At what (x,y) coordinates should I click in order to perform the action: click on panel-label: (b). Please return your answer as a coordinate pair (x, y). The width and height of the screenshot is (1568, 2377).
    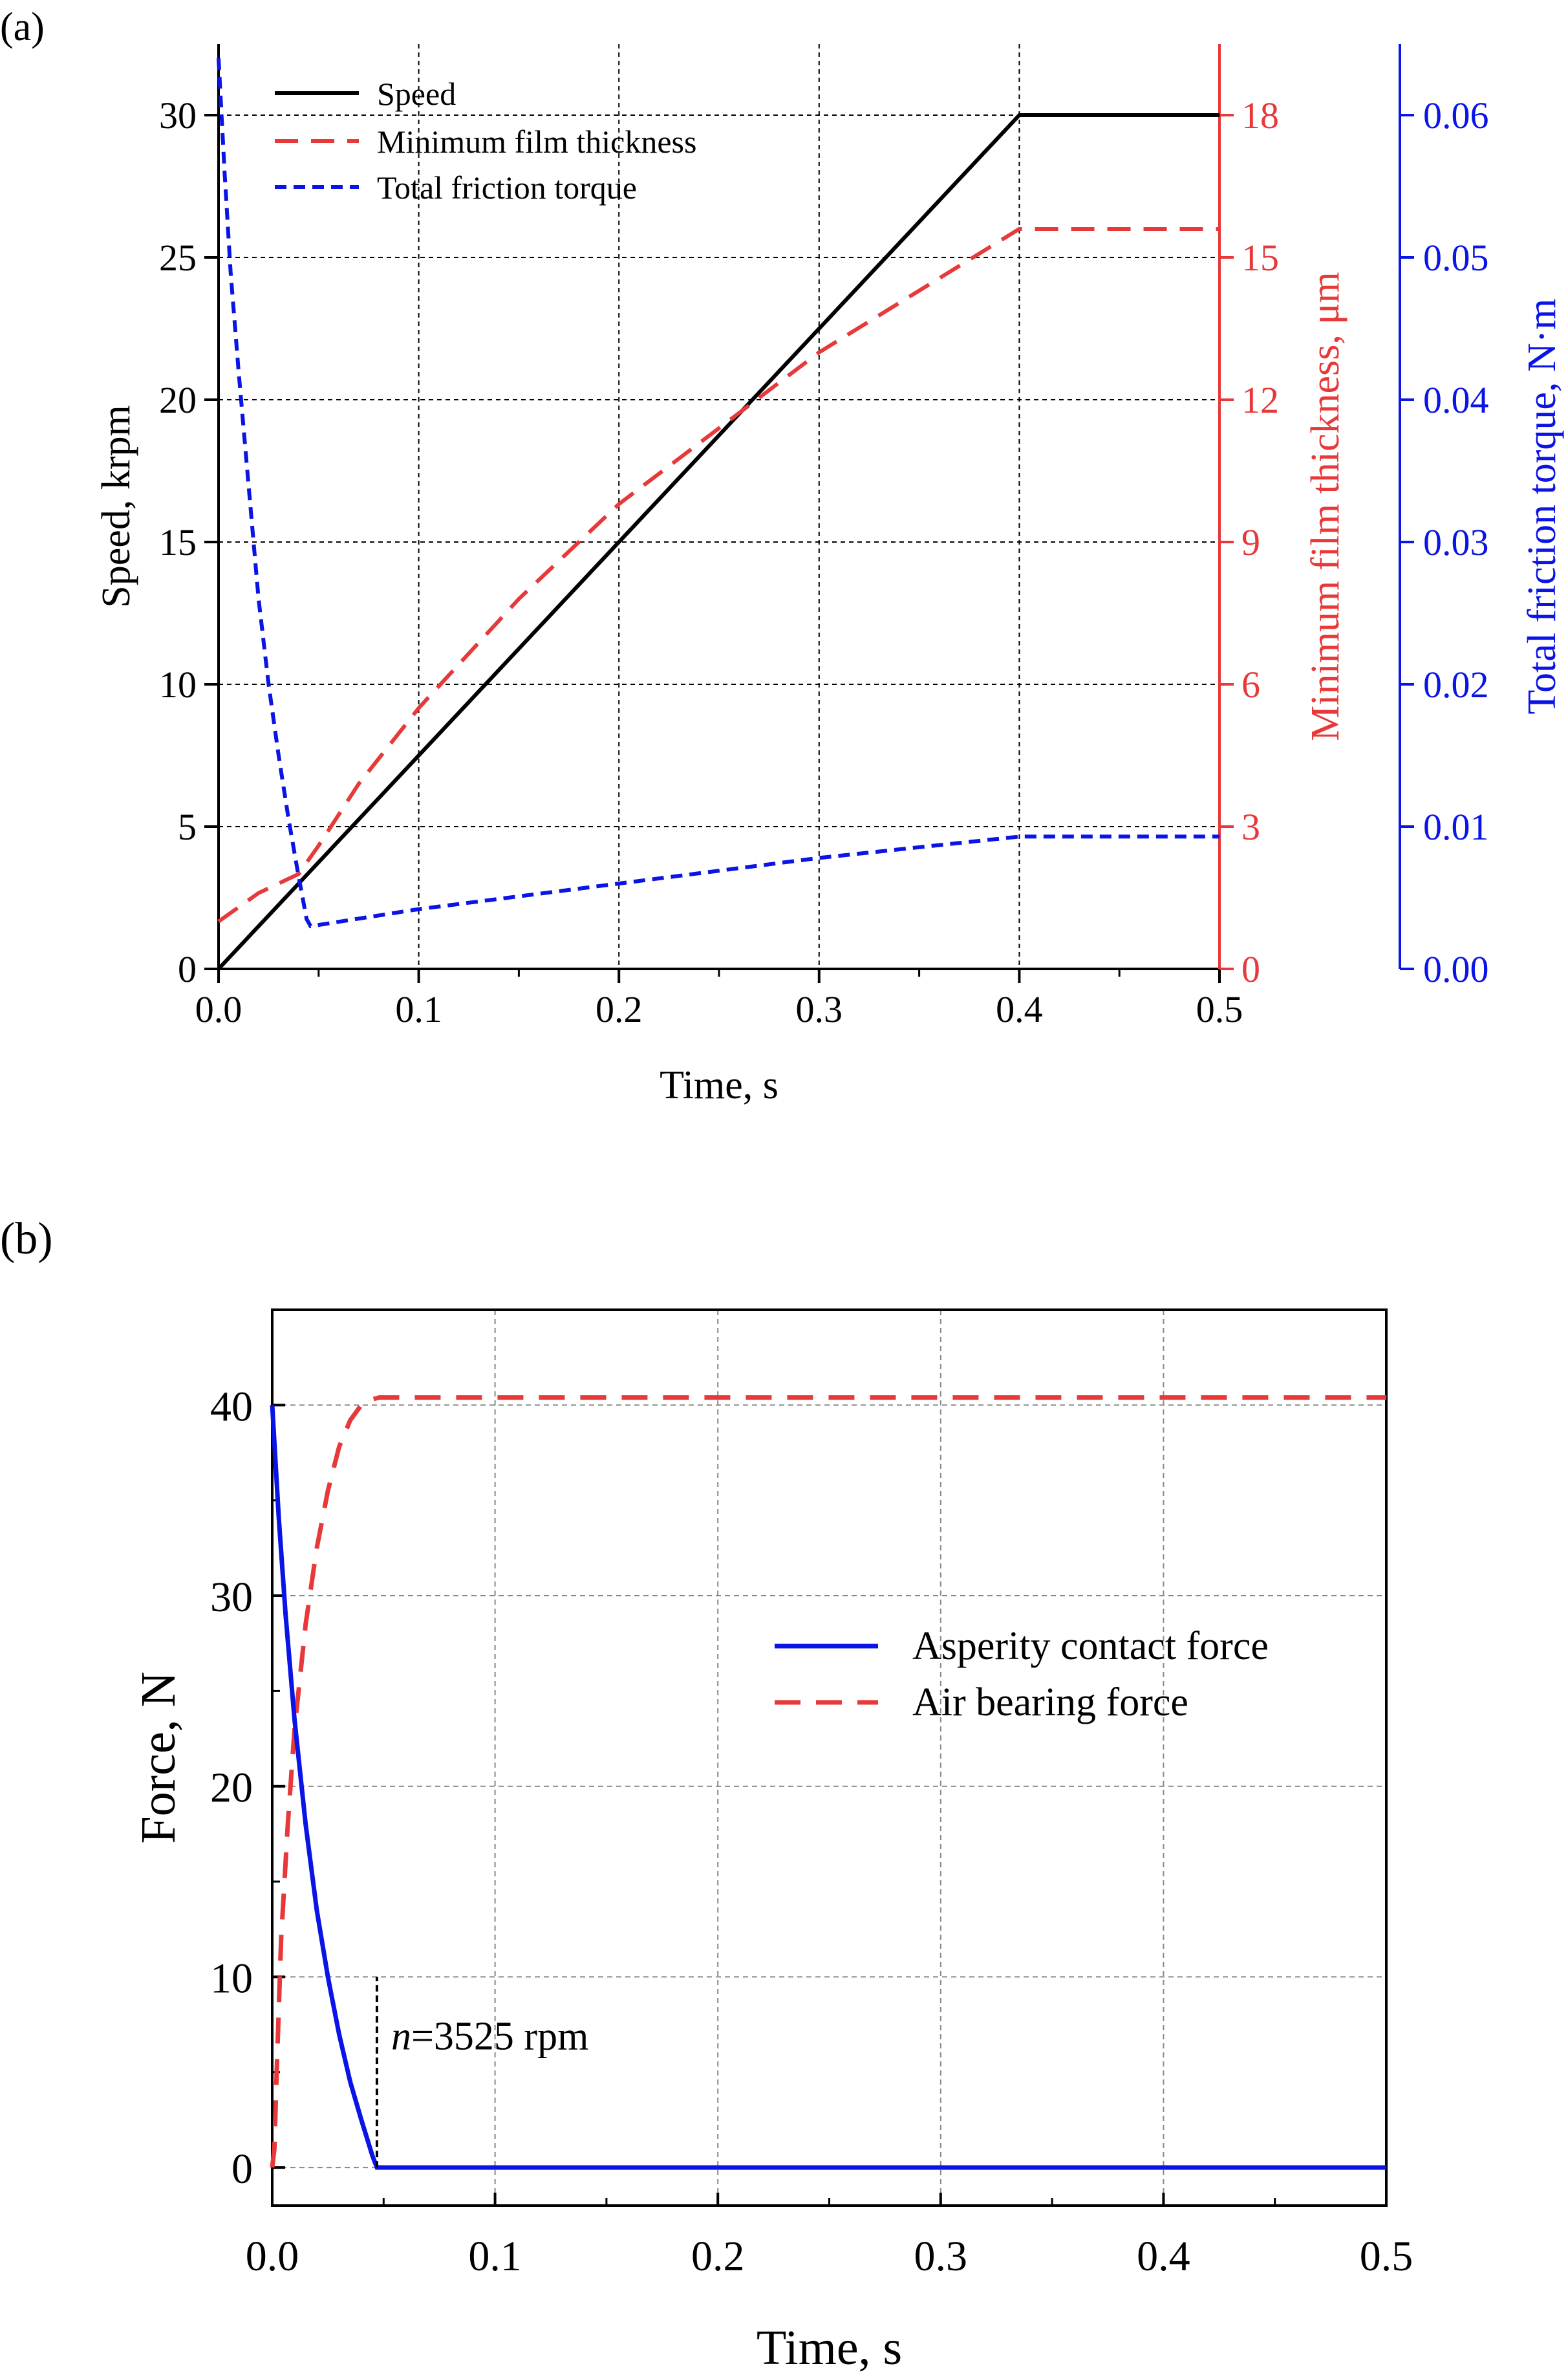
    Looking at the image, I should click on (26, 1239).